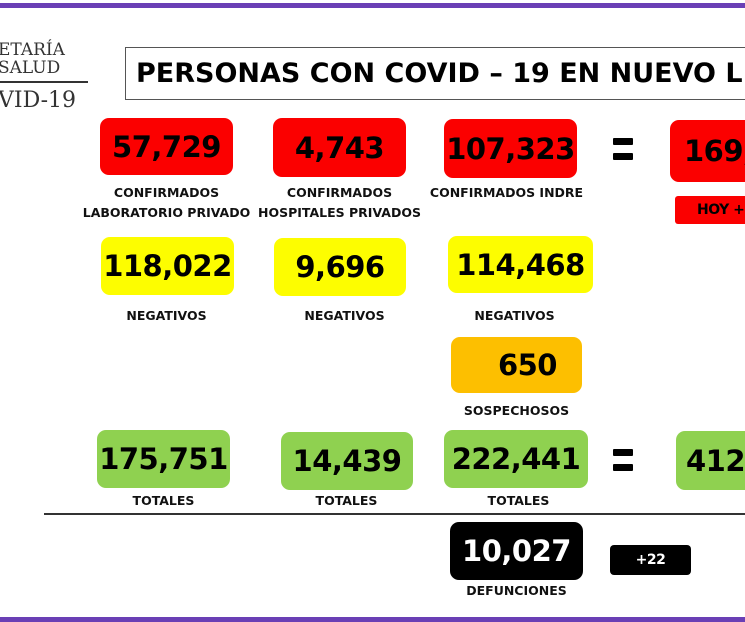 This screenshot has width=745, height=622. I want to click on totales-total-value: 412,, so click(710, 460).